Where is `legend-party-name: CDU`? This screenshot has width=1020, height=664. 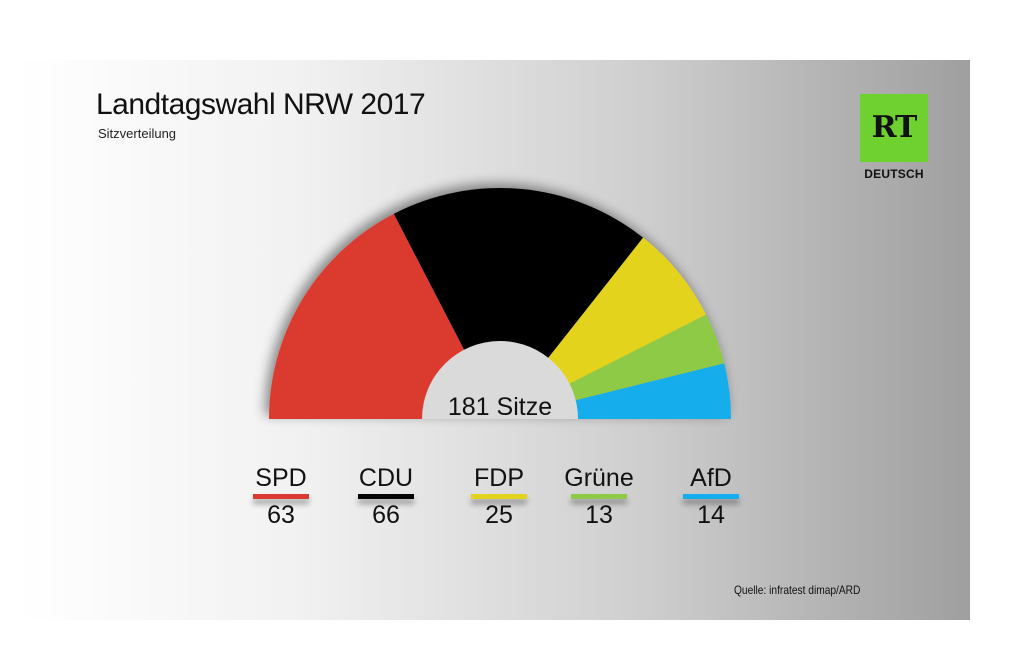 legend-party-name: CDU is located at coordinates (386, 478).